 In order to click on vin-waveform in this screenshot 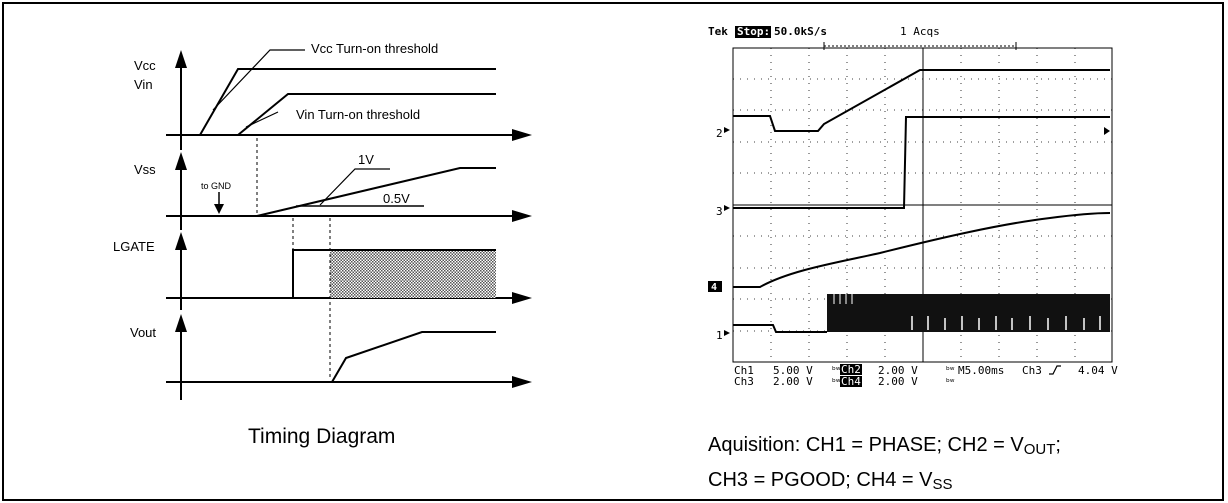, I will do `click(366, 114)`.